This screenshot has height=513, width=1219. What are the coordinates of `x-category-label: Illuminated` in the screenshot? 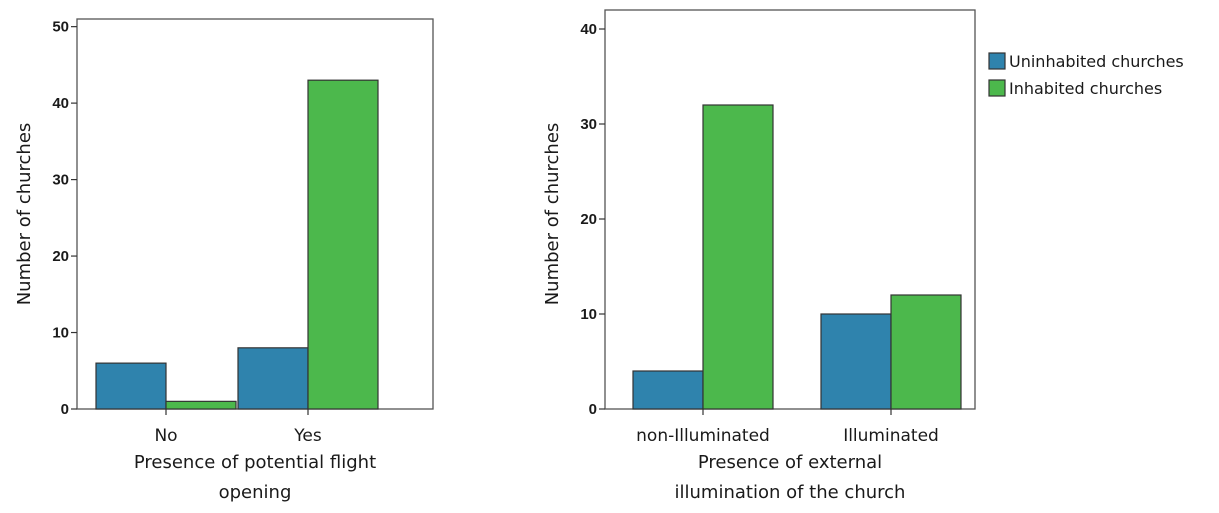 It's located at (891, 436).